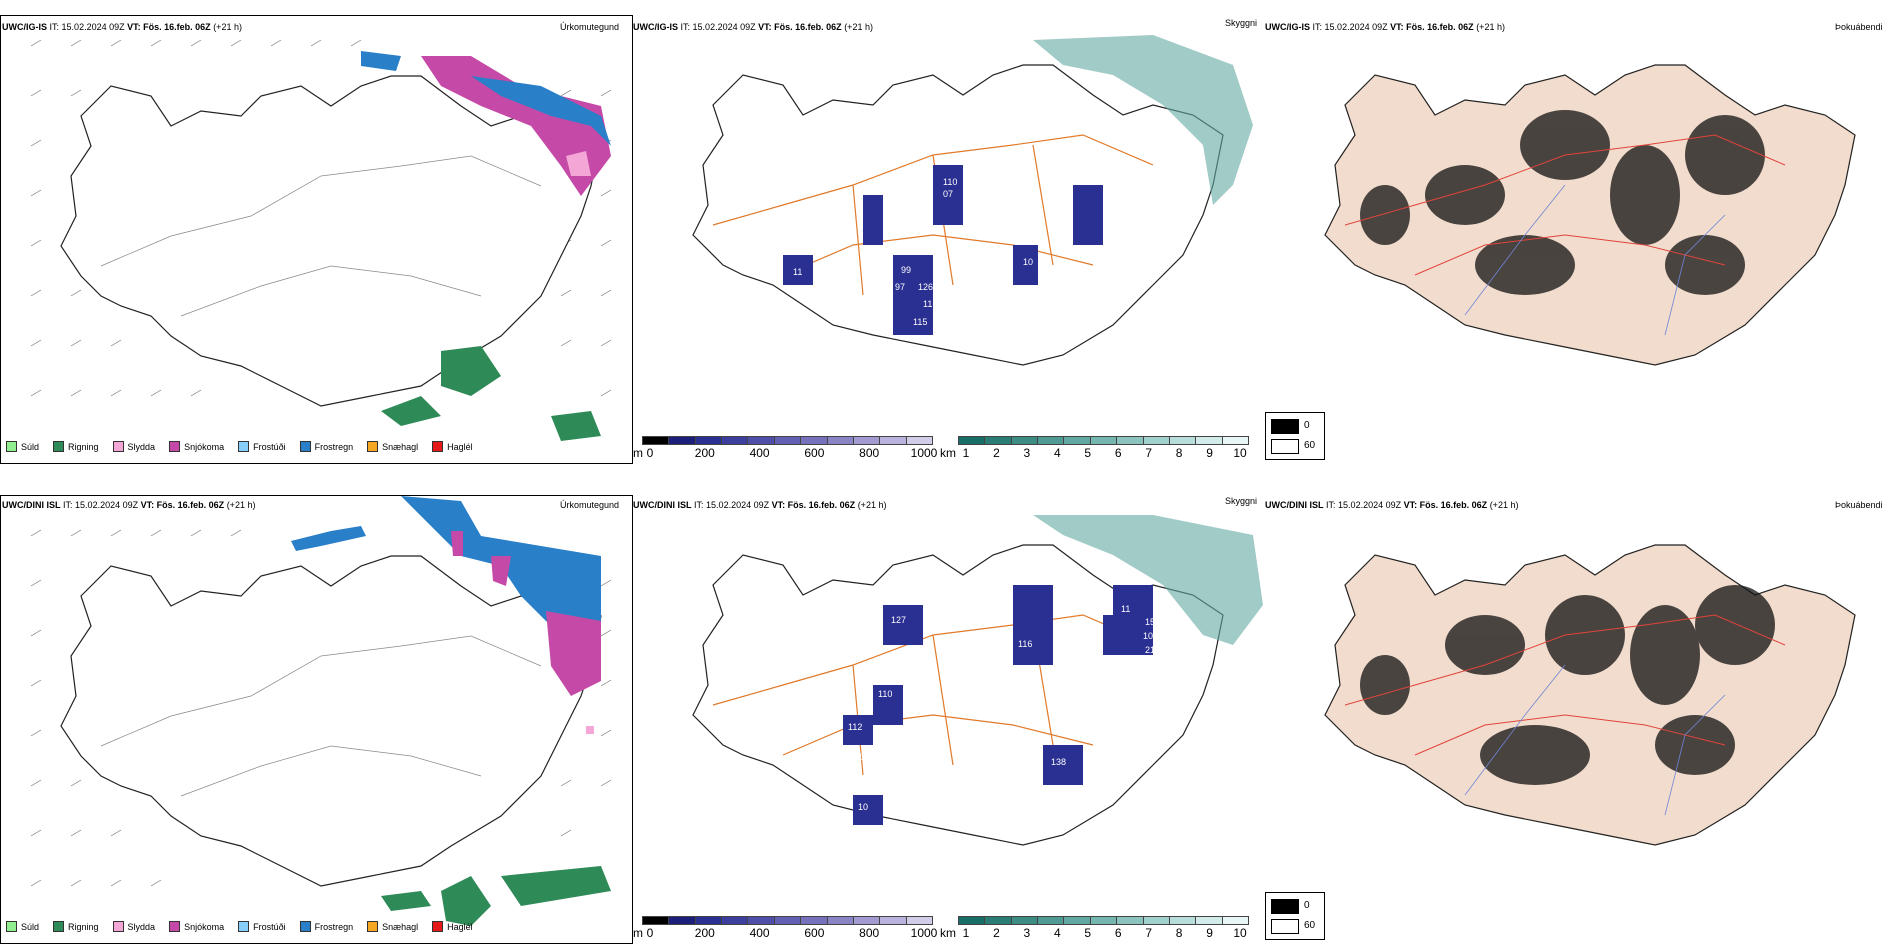  I want to click on vis-label: 116, so click(1025, 644).